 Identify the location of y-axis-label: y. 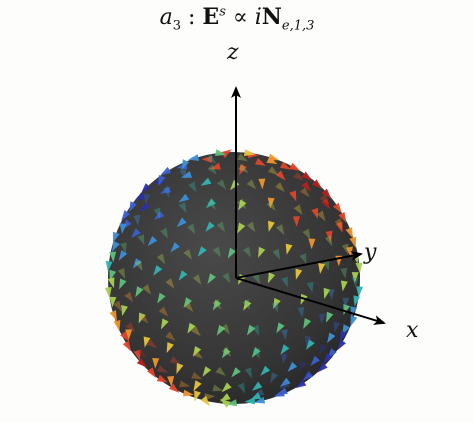
(370, 252).